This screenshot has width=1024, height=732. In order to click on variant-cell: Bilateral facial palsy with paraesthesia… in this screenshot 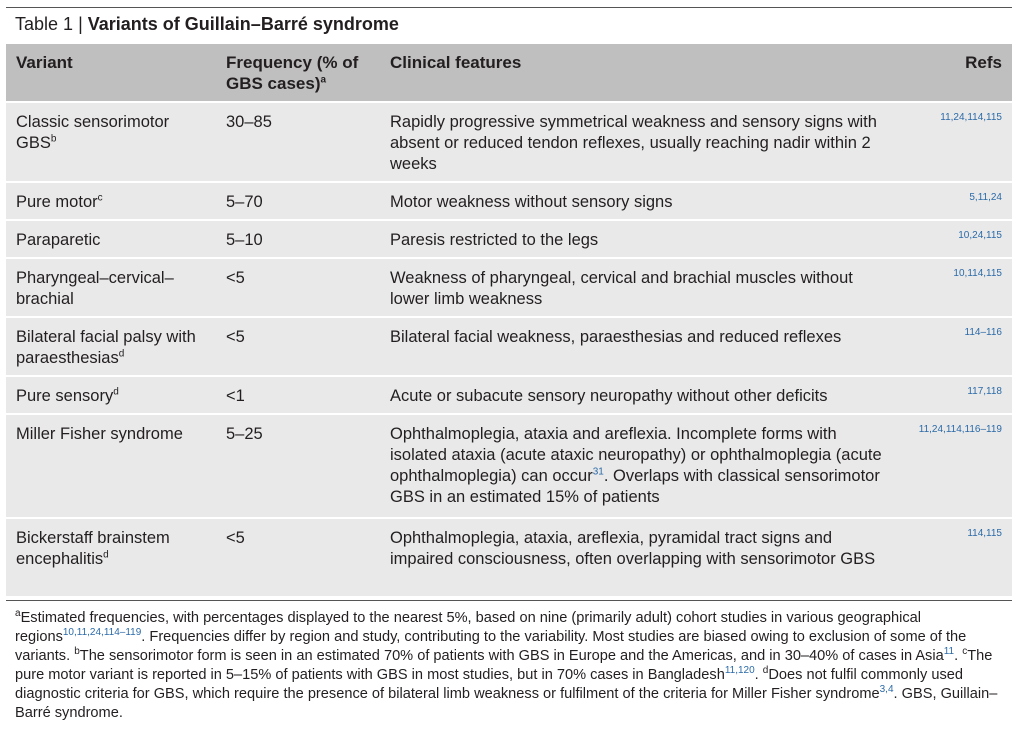, I will do `click(111, 346)`.